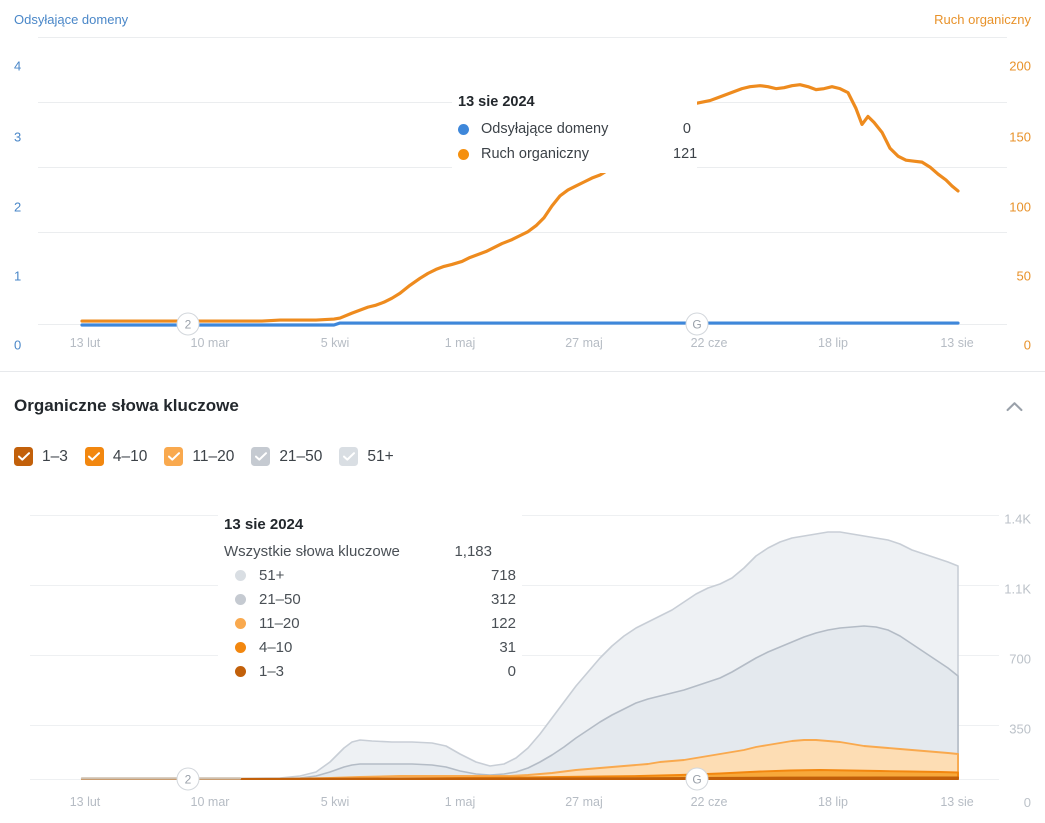 This screenshot has height=823, width=1045. What do you see at coordinates (522, 371) in the screenshot?
I see `section-divider` at bounding box center [522, 371].